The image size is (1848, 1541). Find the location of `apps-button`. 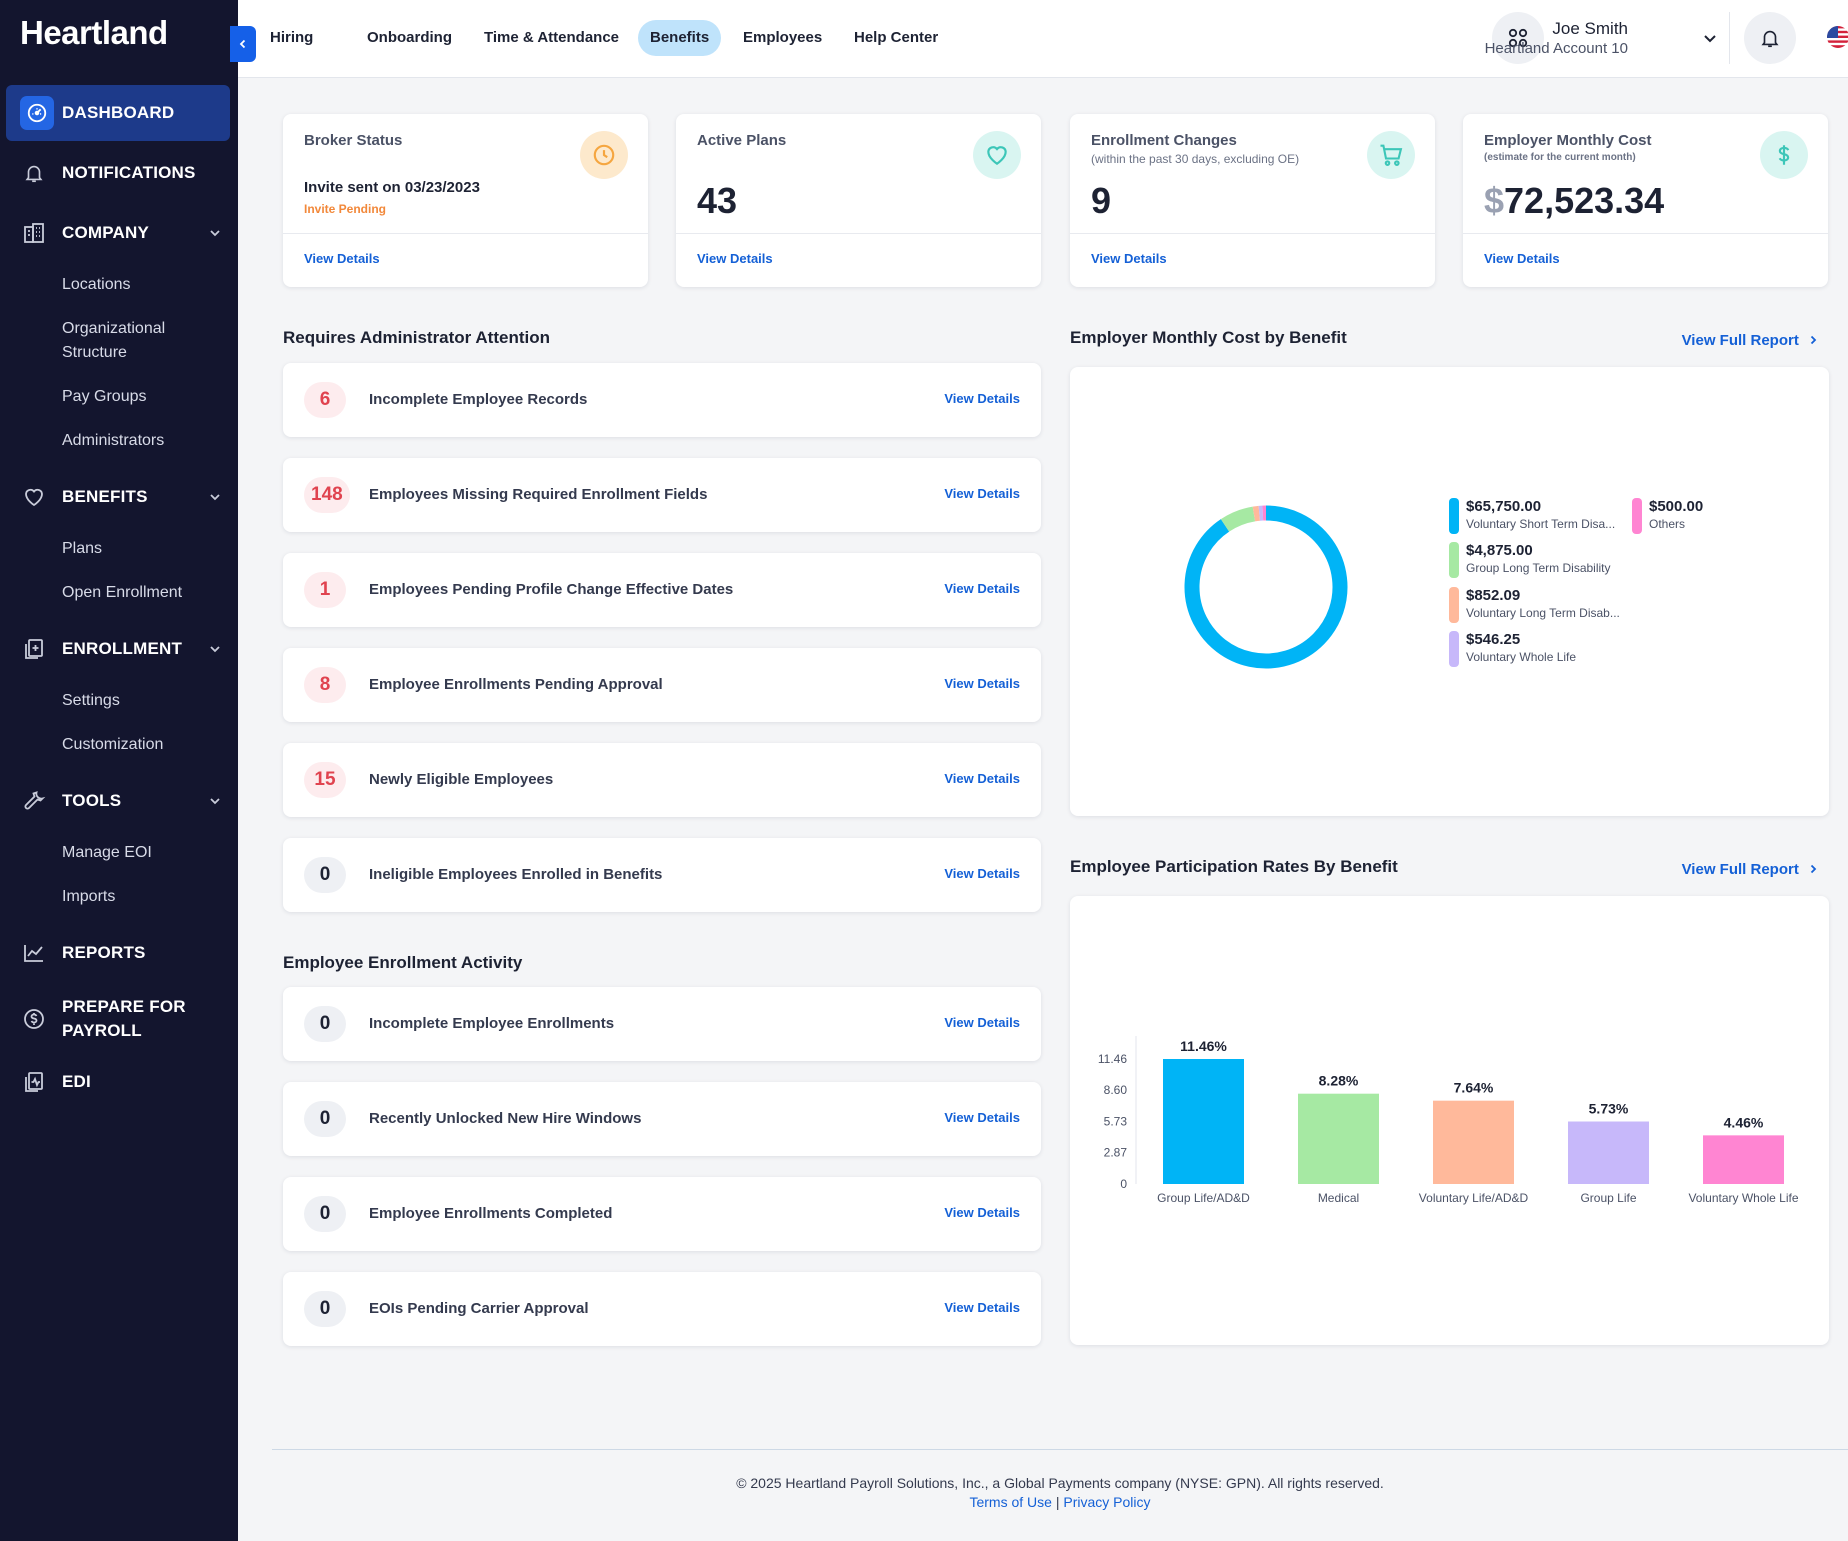

apps-button is located at coordinates (1518, 38).